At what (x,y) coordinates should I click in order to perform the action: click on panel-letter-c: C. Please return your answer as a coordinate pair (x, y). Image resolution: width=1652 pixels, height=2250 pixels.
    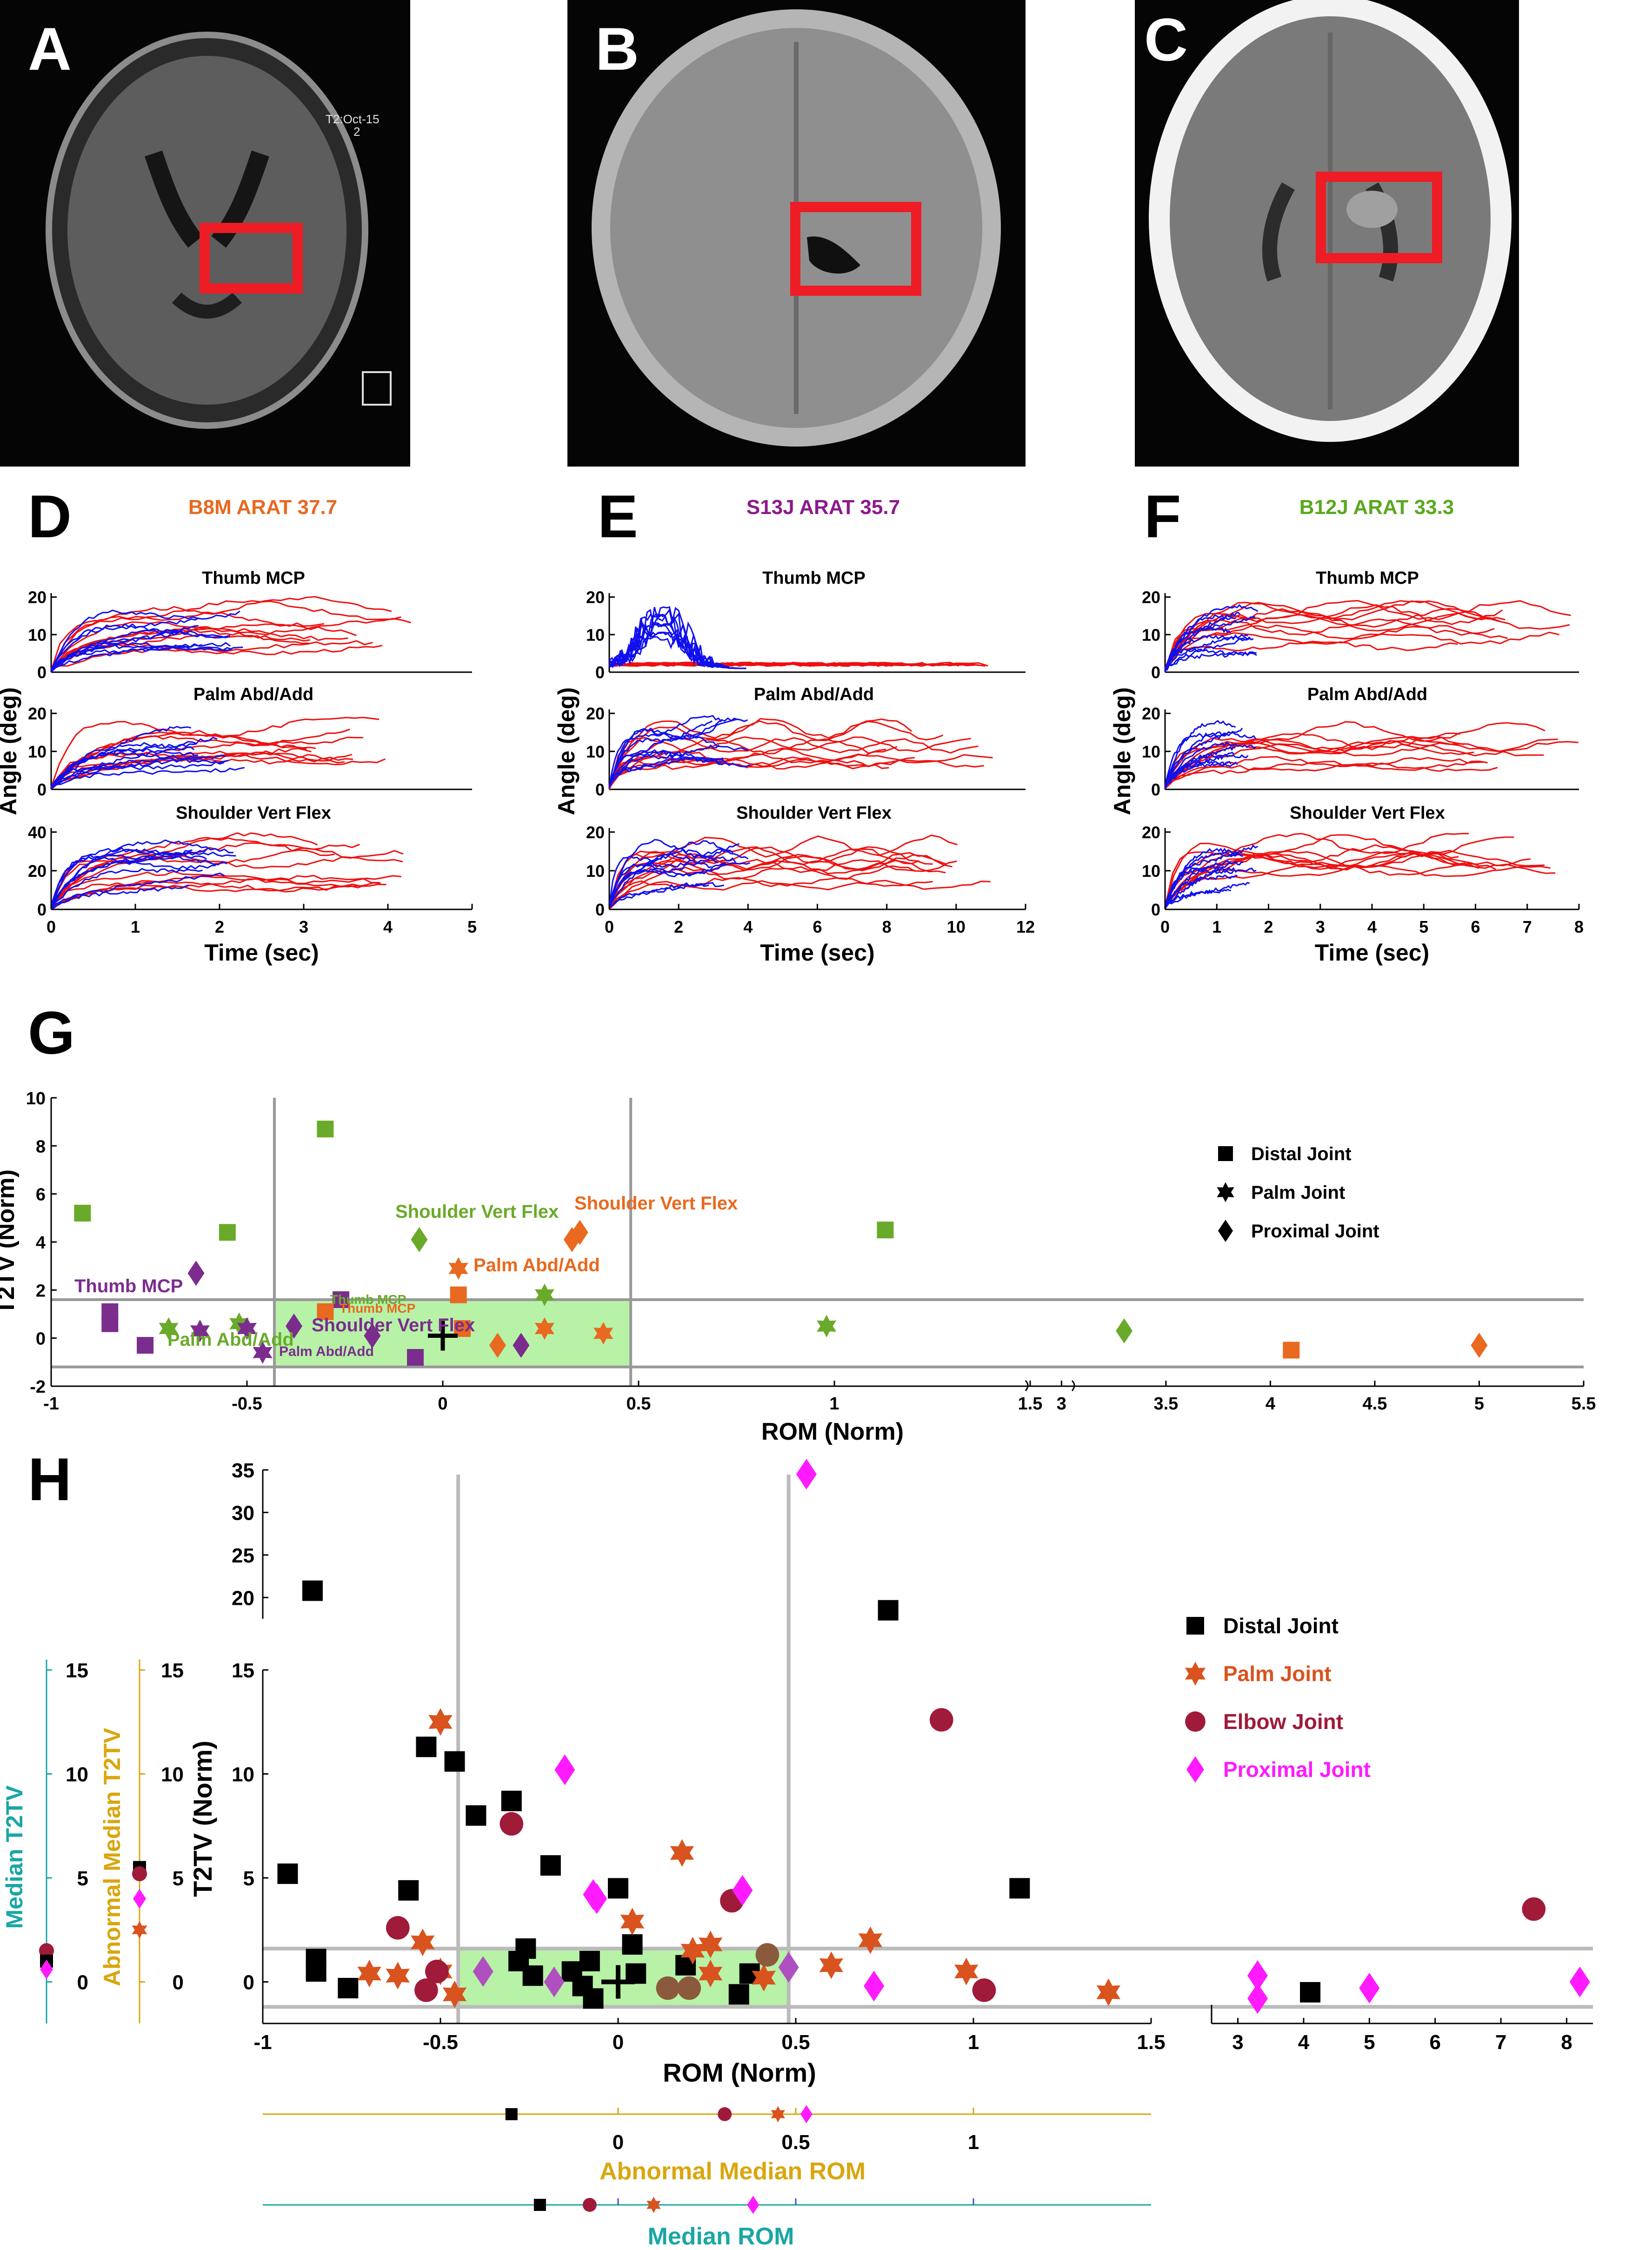
    Looking at the image, I should click on (1166, 39).